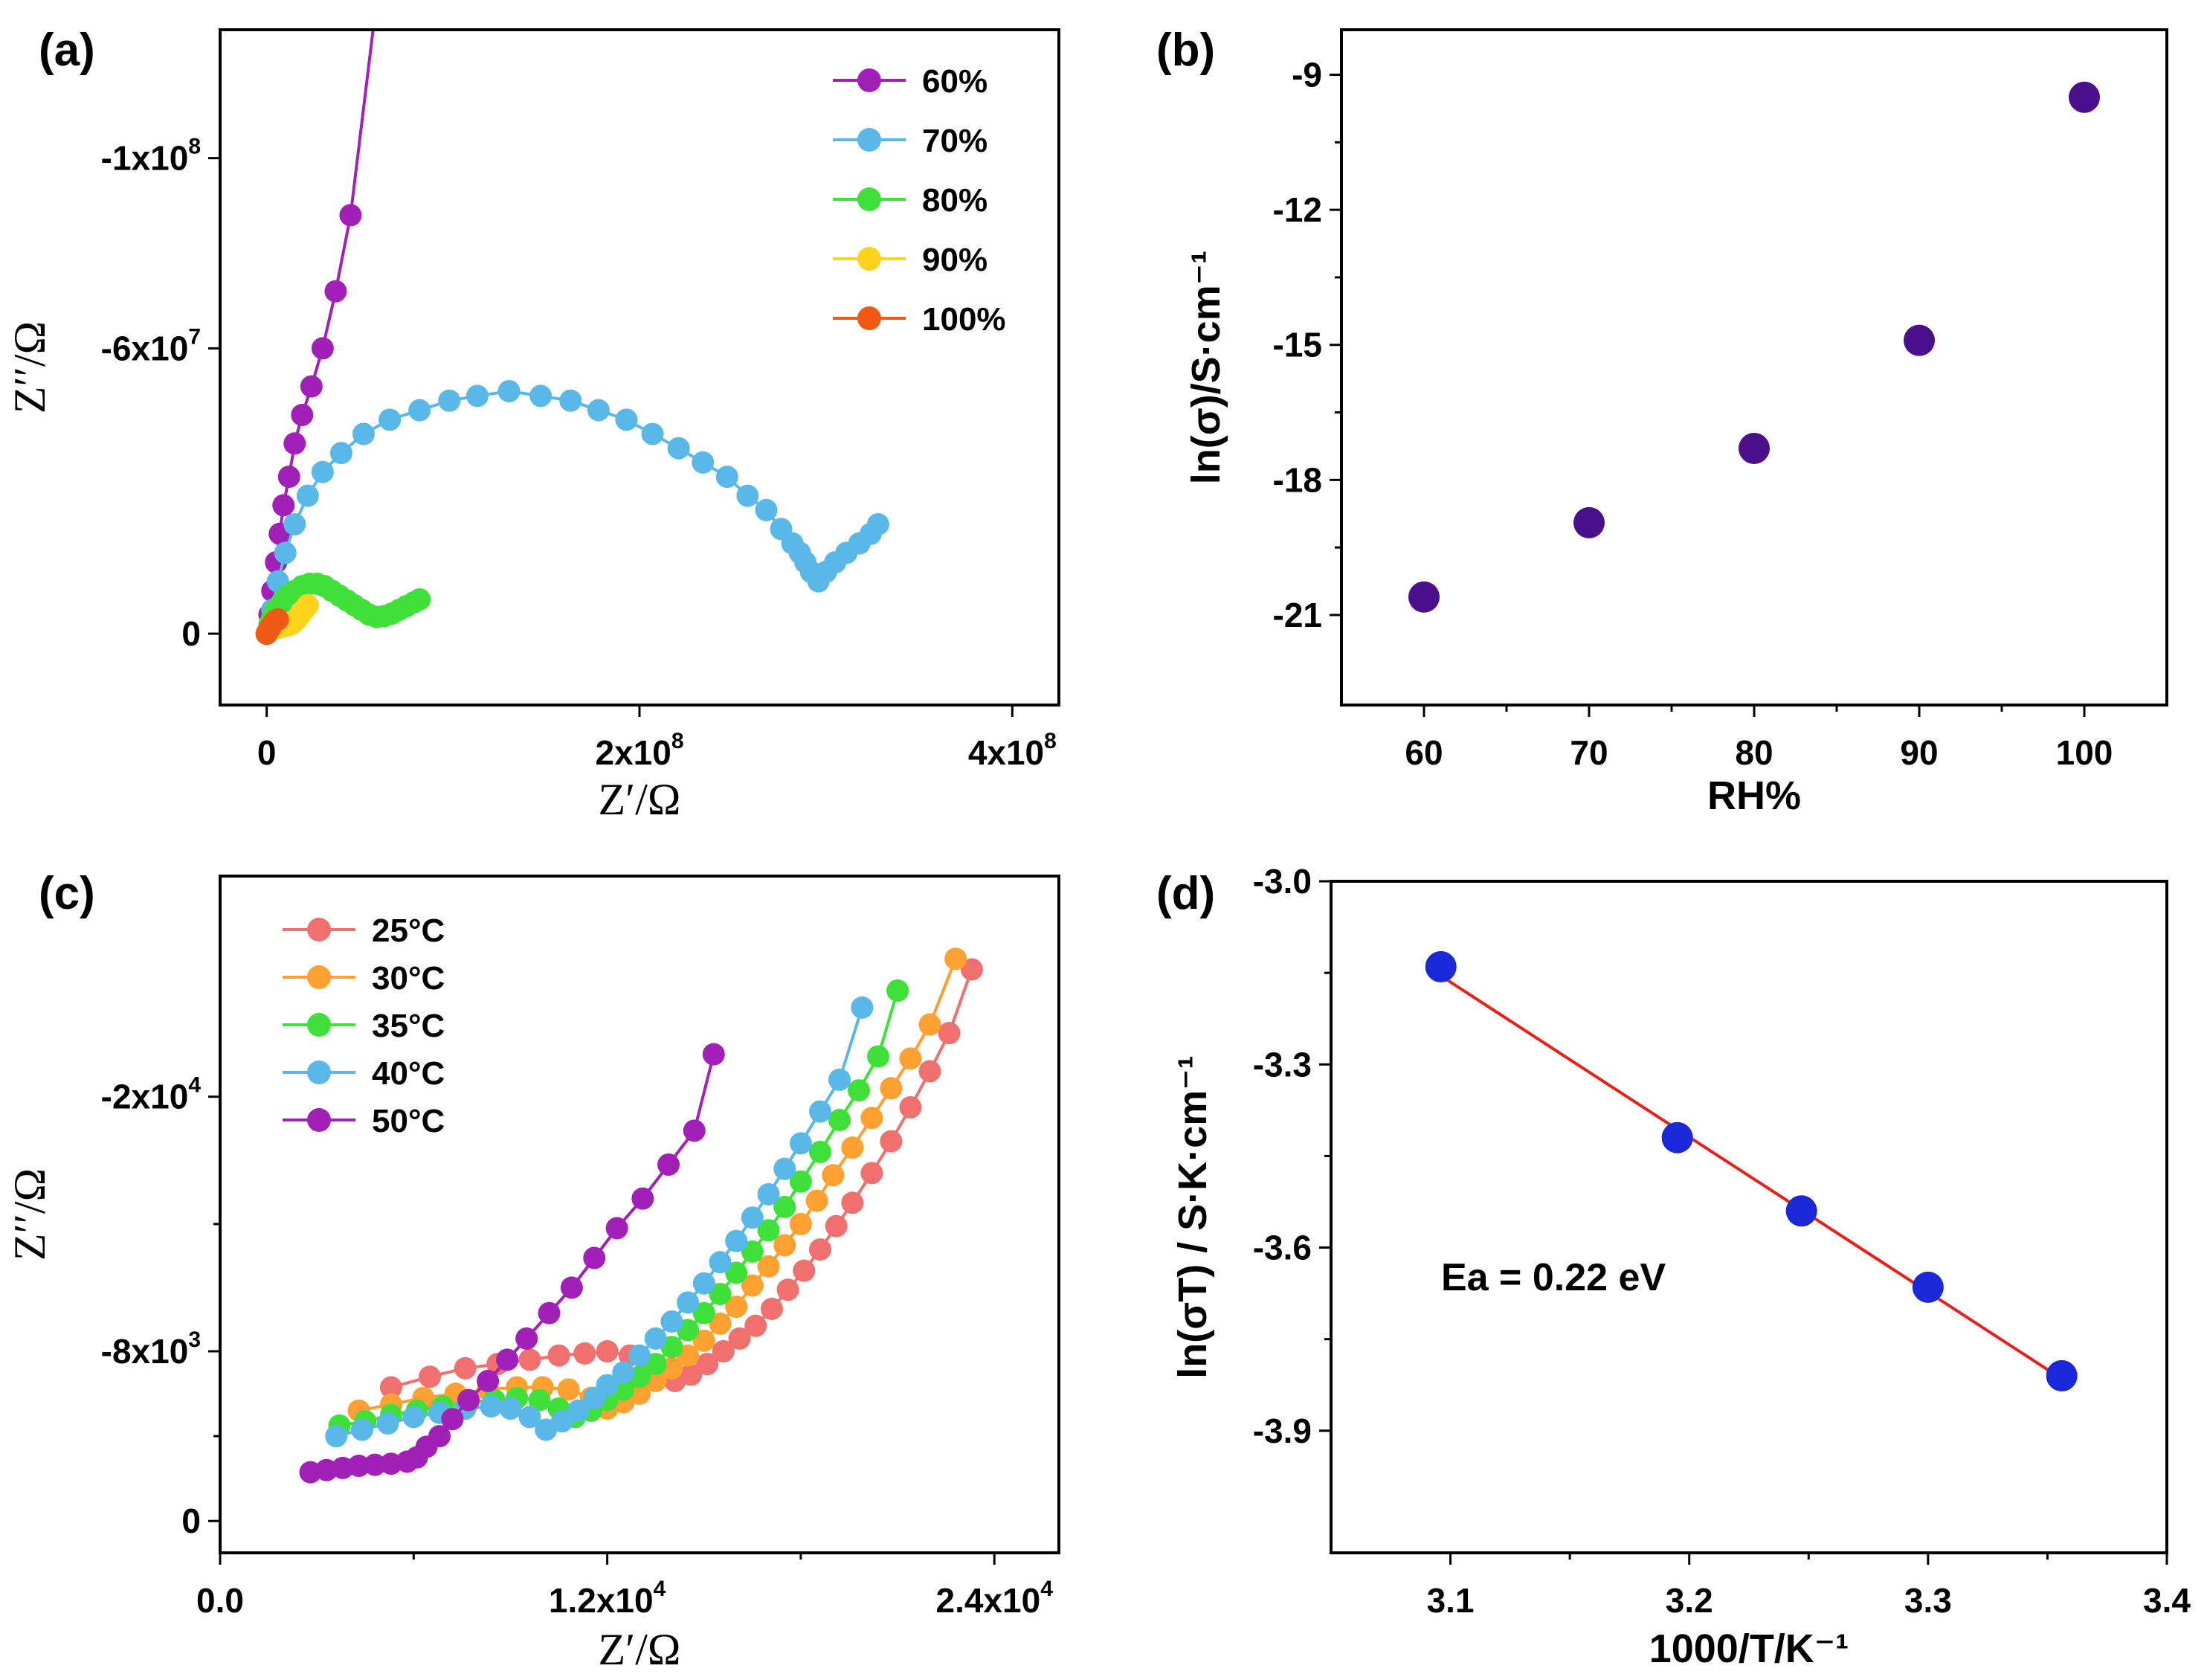  What do you see at coordinates (1451, 1601) in the screenshot?
I see `x-tick-label: 3.1` at bounding box center [1451, 1601].